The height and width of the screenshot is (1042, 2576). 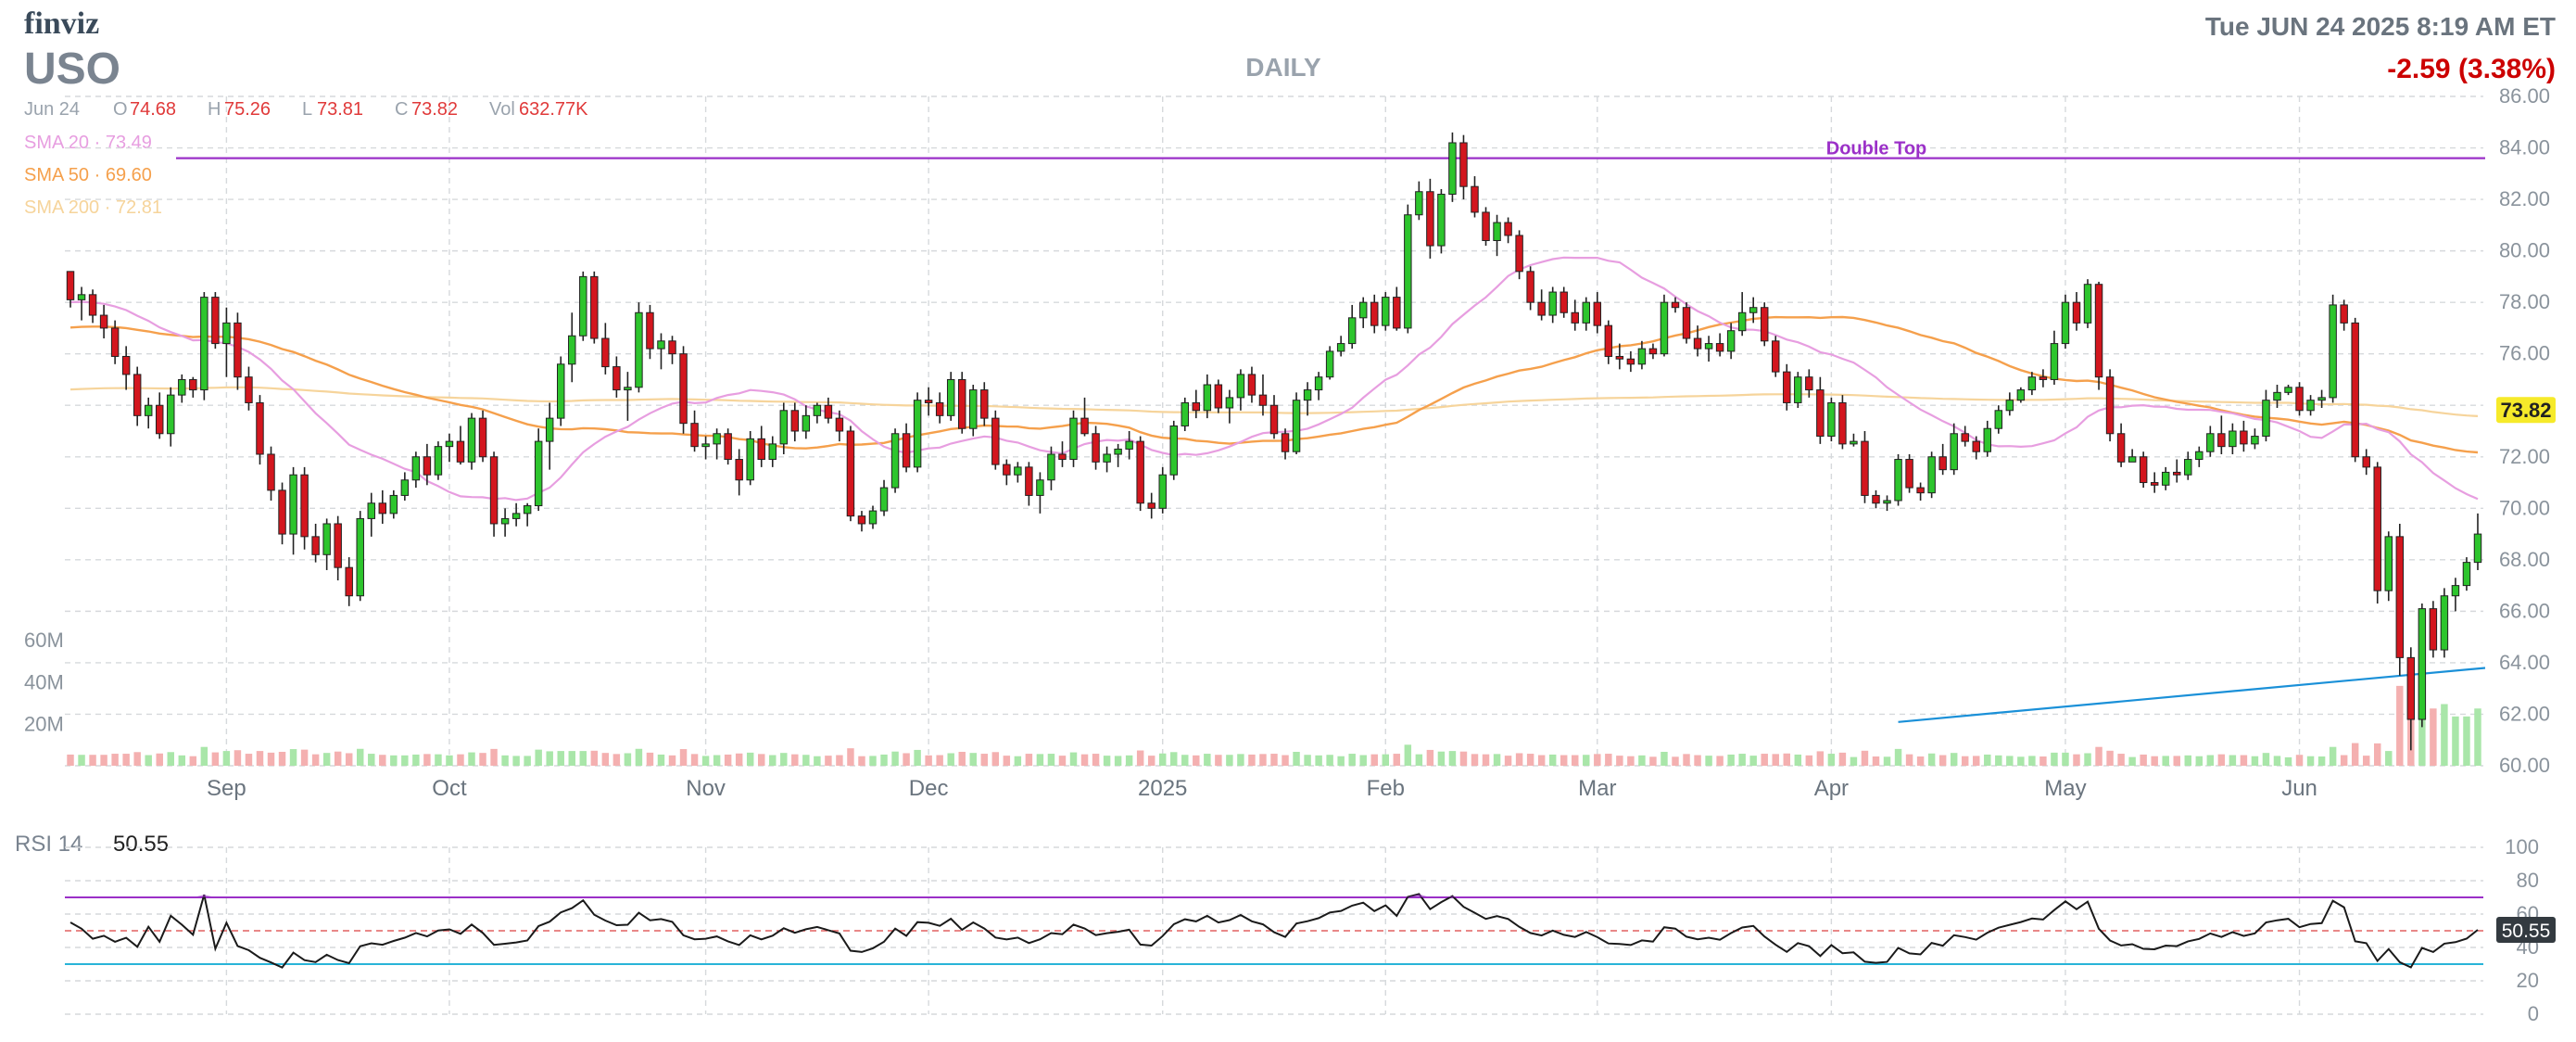 I want to click on y-tick-label: 78.00, so click(x=2524, y=301).